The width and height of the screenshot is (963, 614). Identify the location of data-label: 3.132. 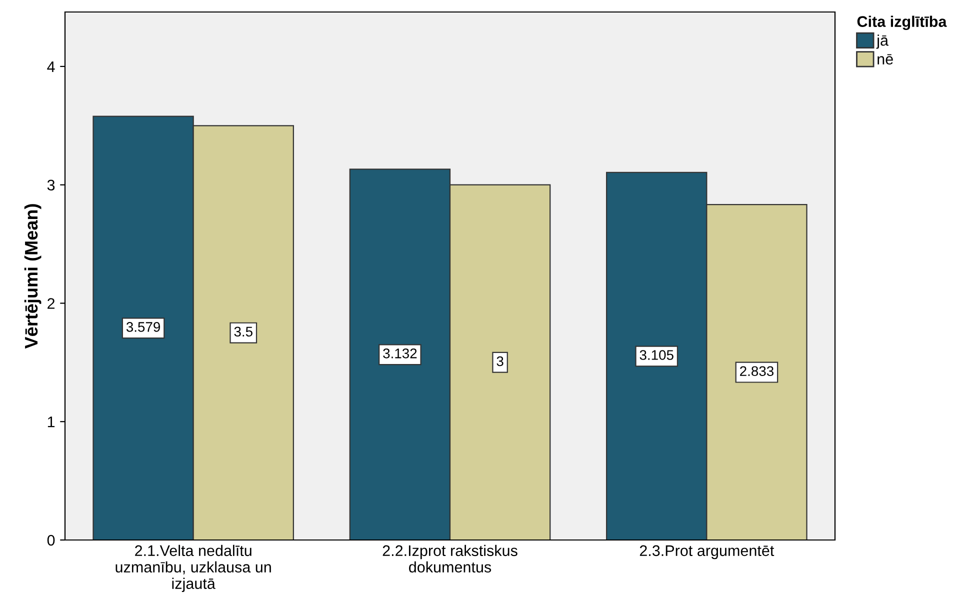
(400, 353).